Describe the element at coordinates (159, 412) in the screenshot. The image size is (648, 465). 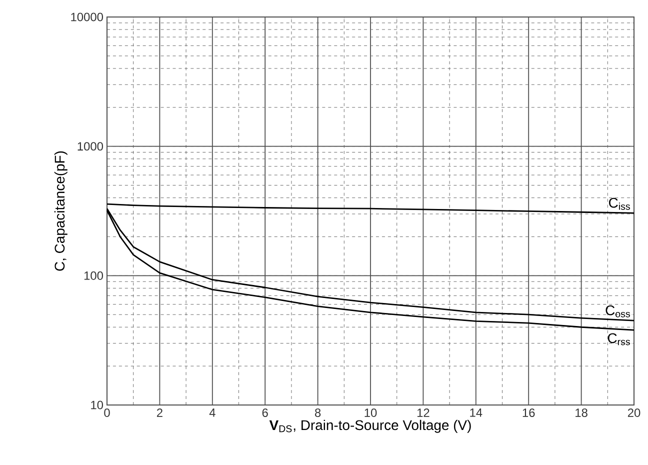
I see `x-tick-label: 2` at that location.